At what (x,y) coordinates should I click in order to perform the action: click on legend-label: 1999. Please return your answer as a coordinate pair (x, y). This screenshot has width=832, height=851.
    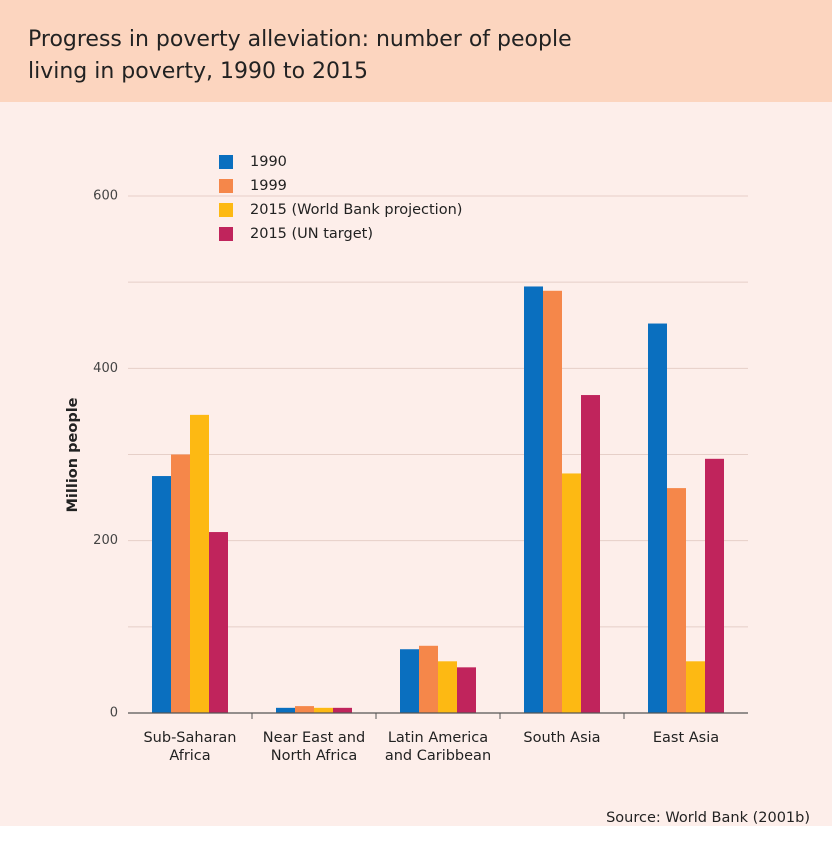
    Looking at the image, I should click on (268, 186).